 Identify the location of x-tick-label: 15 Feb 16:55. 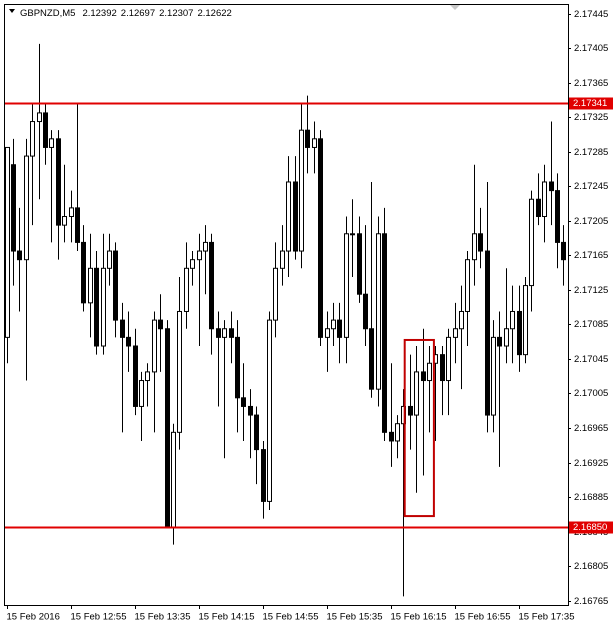
(483, 617).